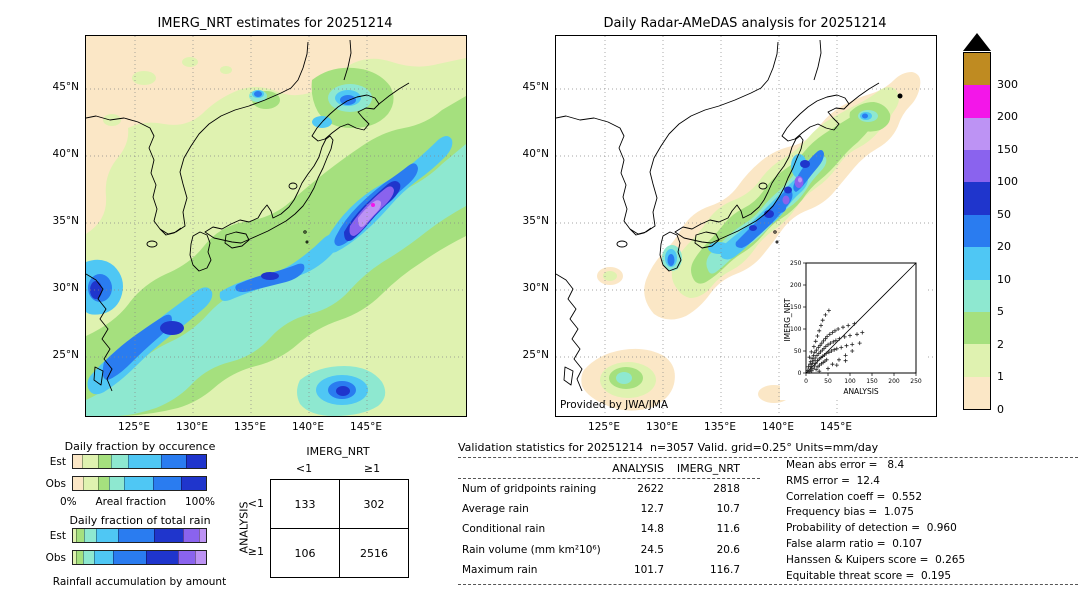  I want to click on stats-cell: Average rain, so click(495, 509).